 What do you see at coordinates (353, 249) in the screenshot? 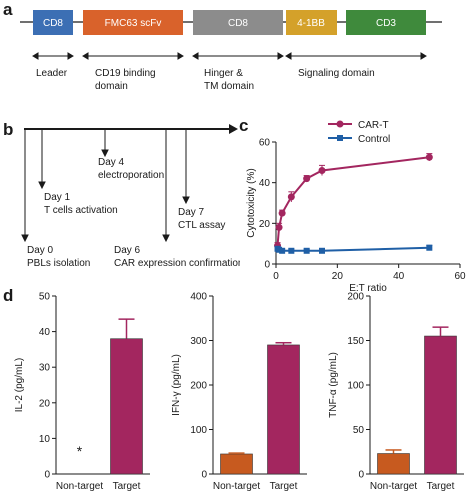
I see `series-line-control` at bounding box center [353, 249].